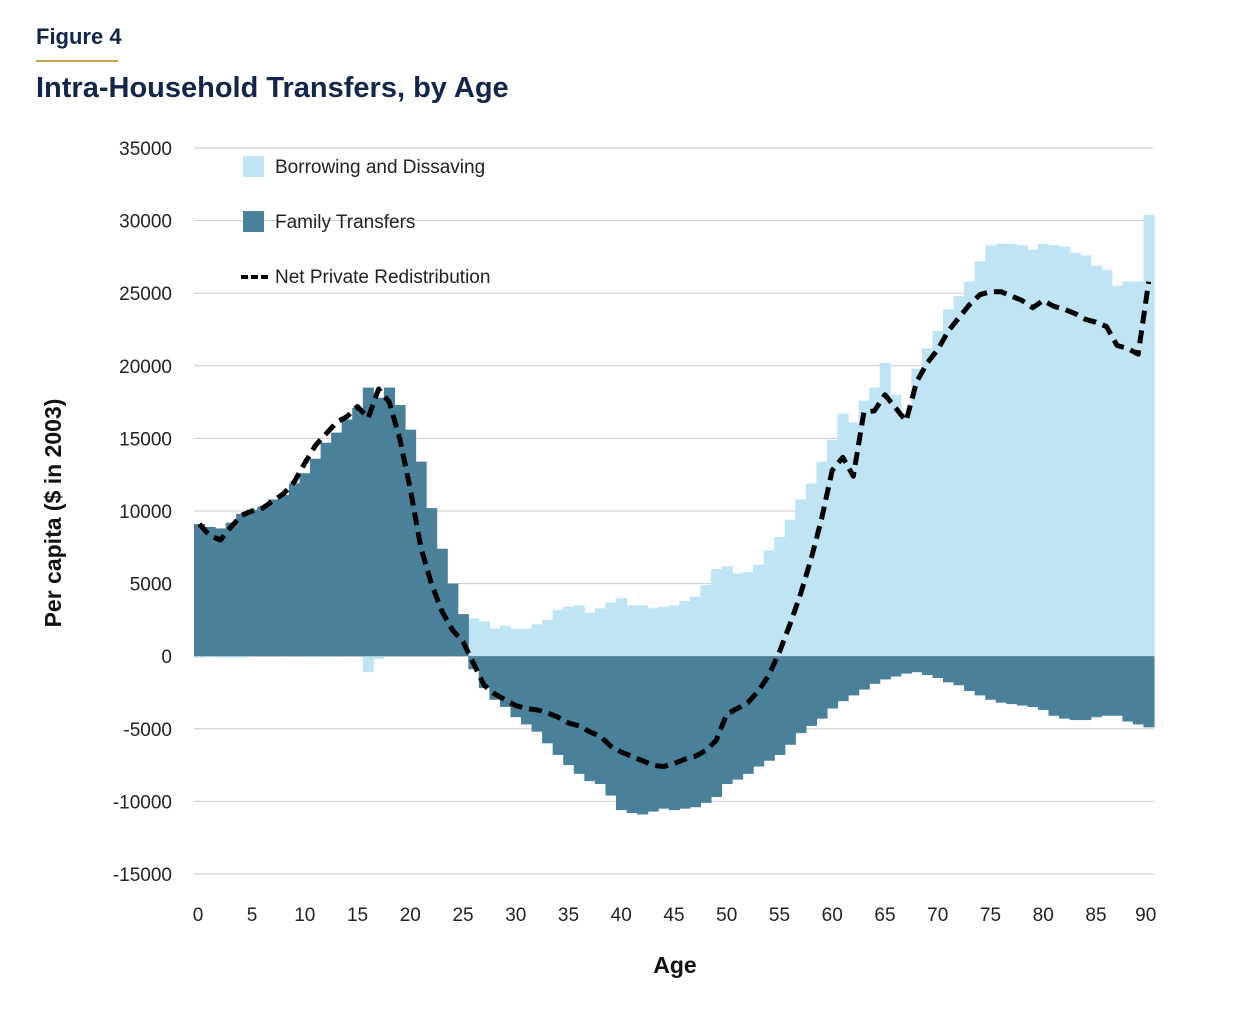 The height and width of the screenshot is (1034, 1257). I want to click on x-tick-label: 65, so click(884, 915).